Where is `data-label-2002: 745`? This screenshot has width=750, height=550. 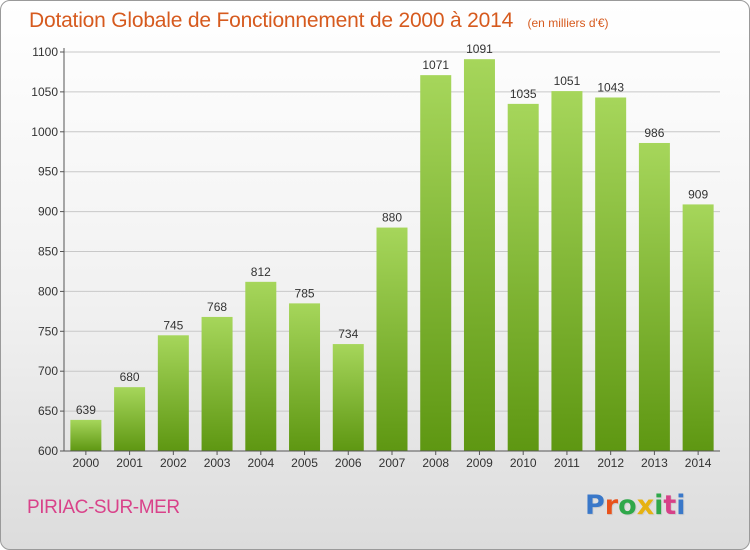 data-label-2002: 745 is located at coordinates (173, 325).